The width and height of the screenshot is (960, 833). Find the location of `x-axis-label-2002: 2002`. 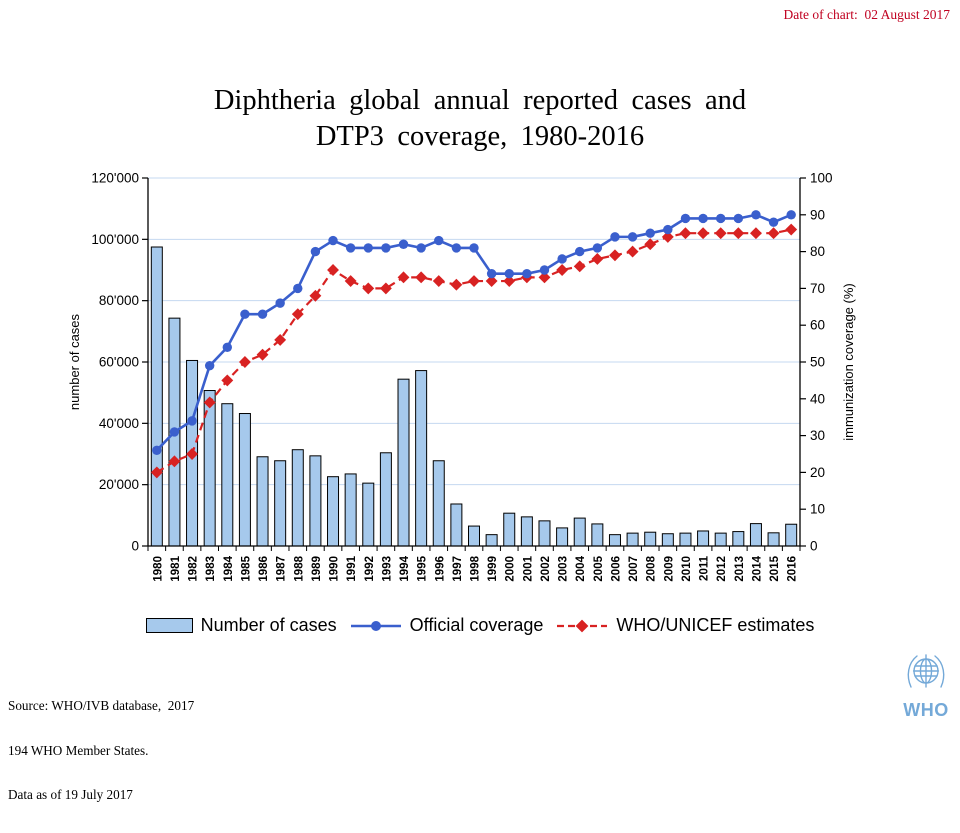

x-axis-label-2002: 2002 is located at coordinates (546, 569).